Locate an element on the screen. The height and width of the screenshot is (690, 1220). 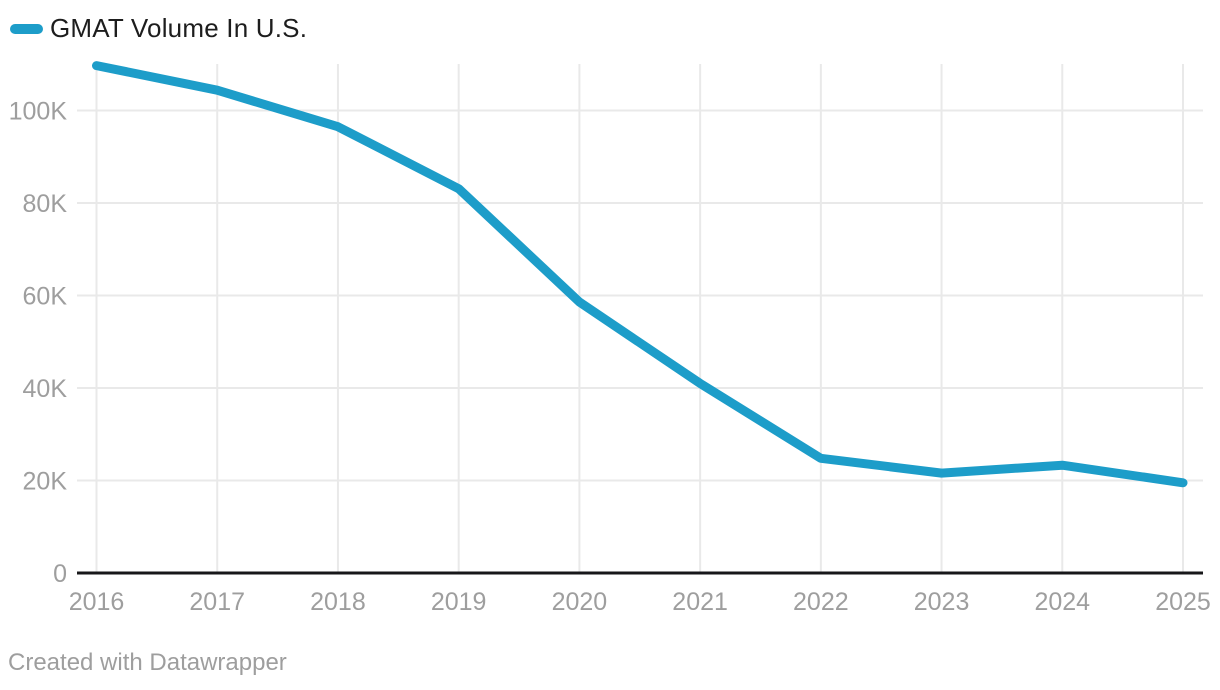
legend-label: GMAT Volume In U.S. is located at coordinates (179, 28).